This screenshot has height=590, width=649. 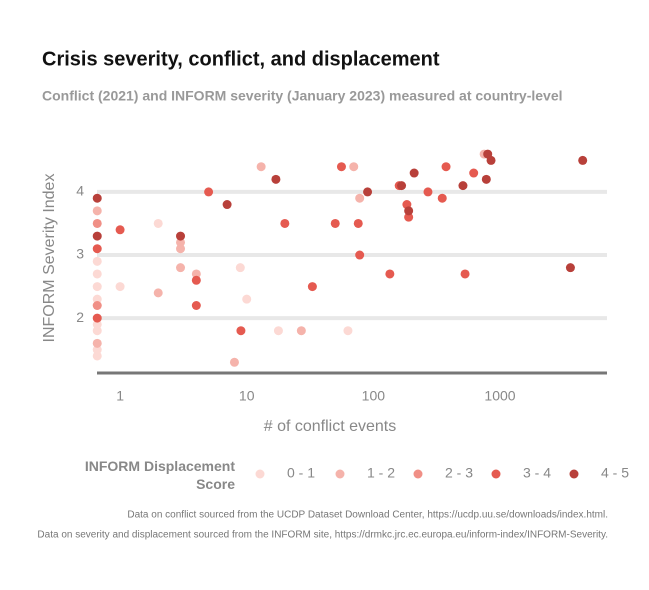 I want to click on x-axis-label: # of conflict events, so click(x=330, y=426).